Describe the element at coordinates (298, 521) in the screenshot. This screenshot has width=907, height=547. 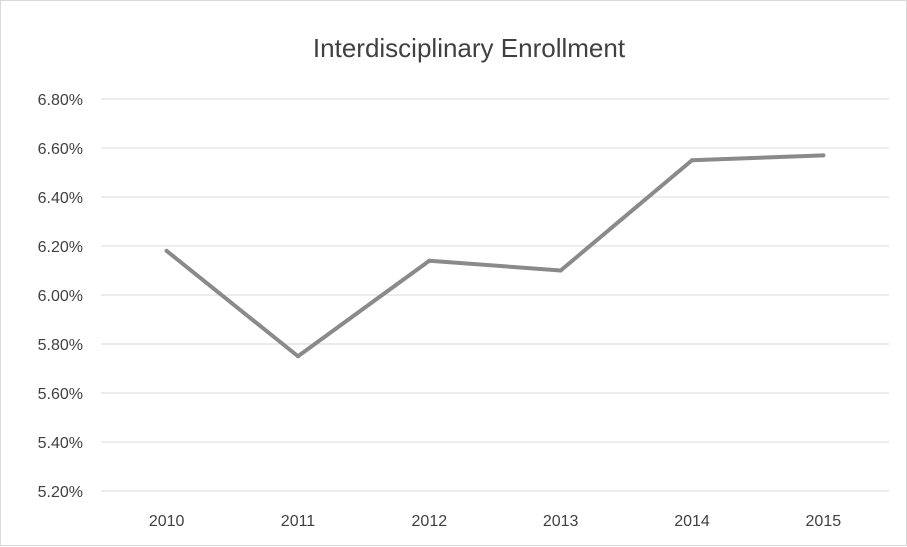
I see `x-tick-label: 2011` at that location.